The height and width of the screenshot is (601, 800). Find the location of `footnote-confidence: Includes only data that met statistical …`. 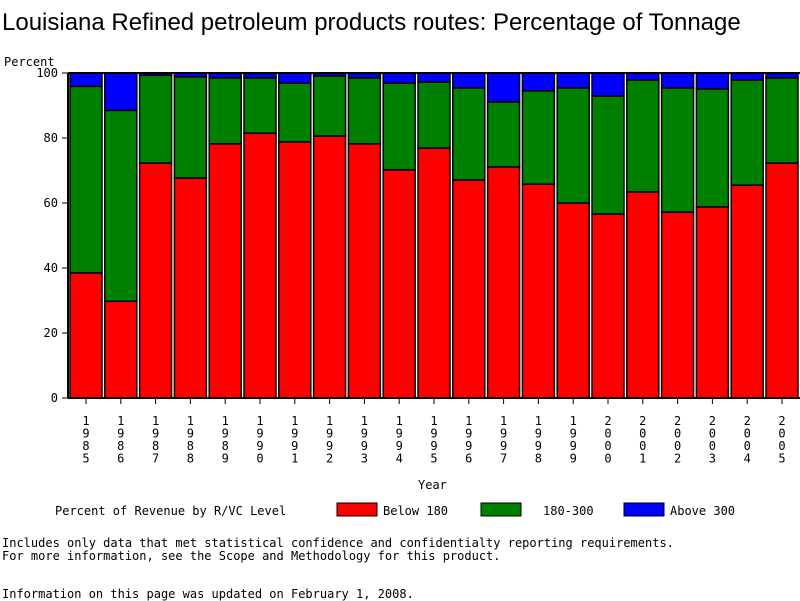

footnote-confidence: Includes only data that met statistical … is located at coordinates (338, 543).